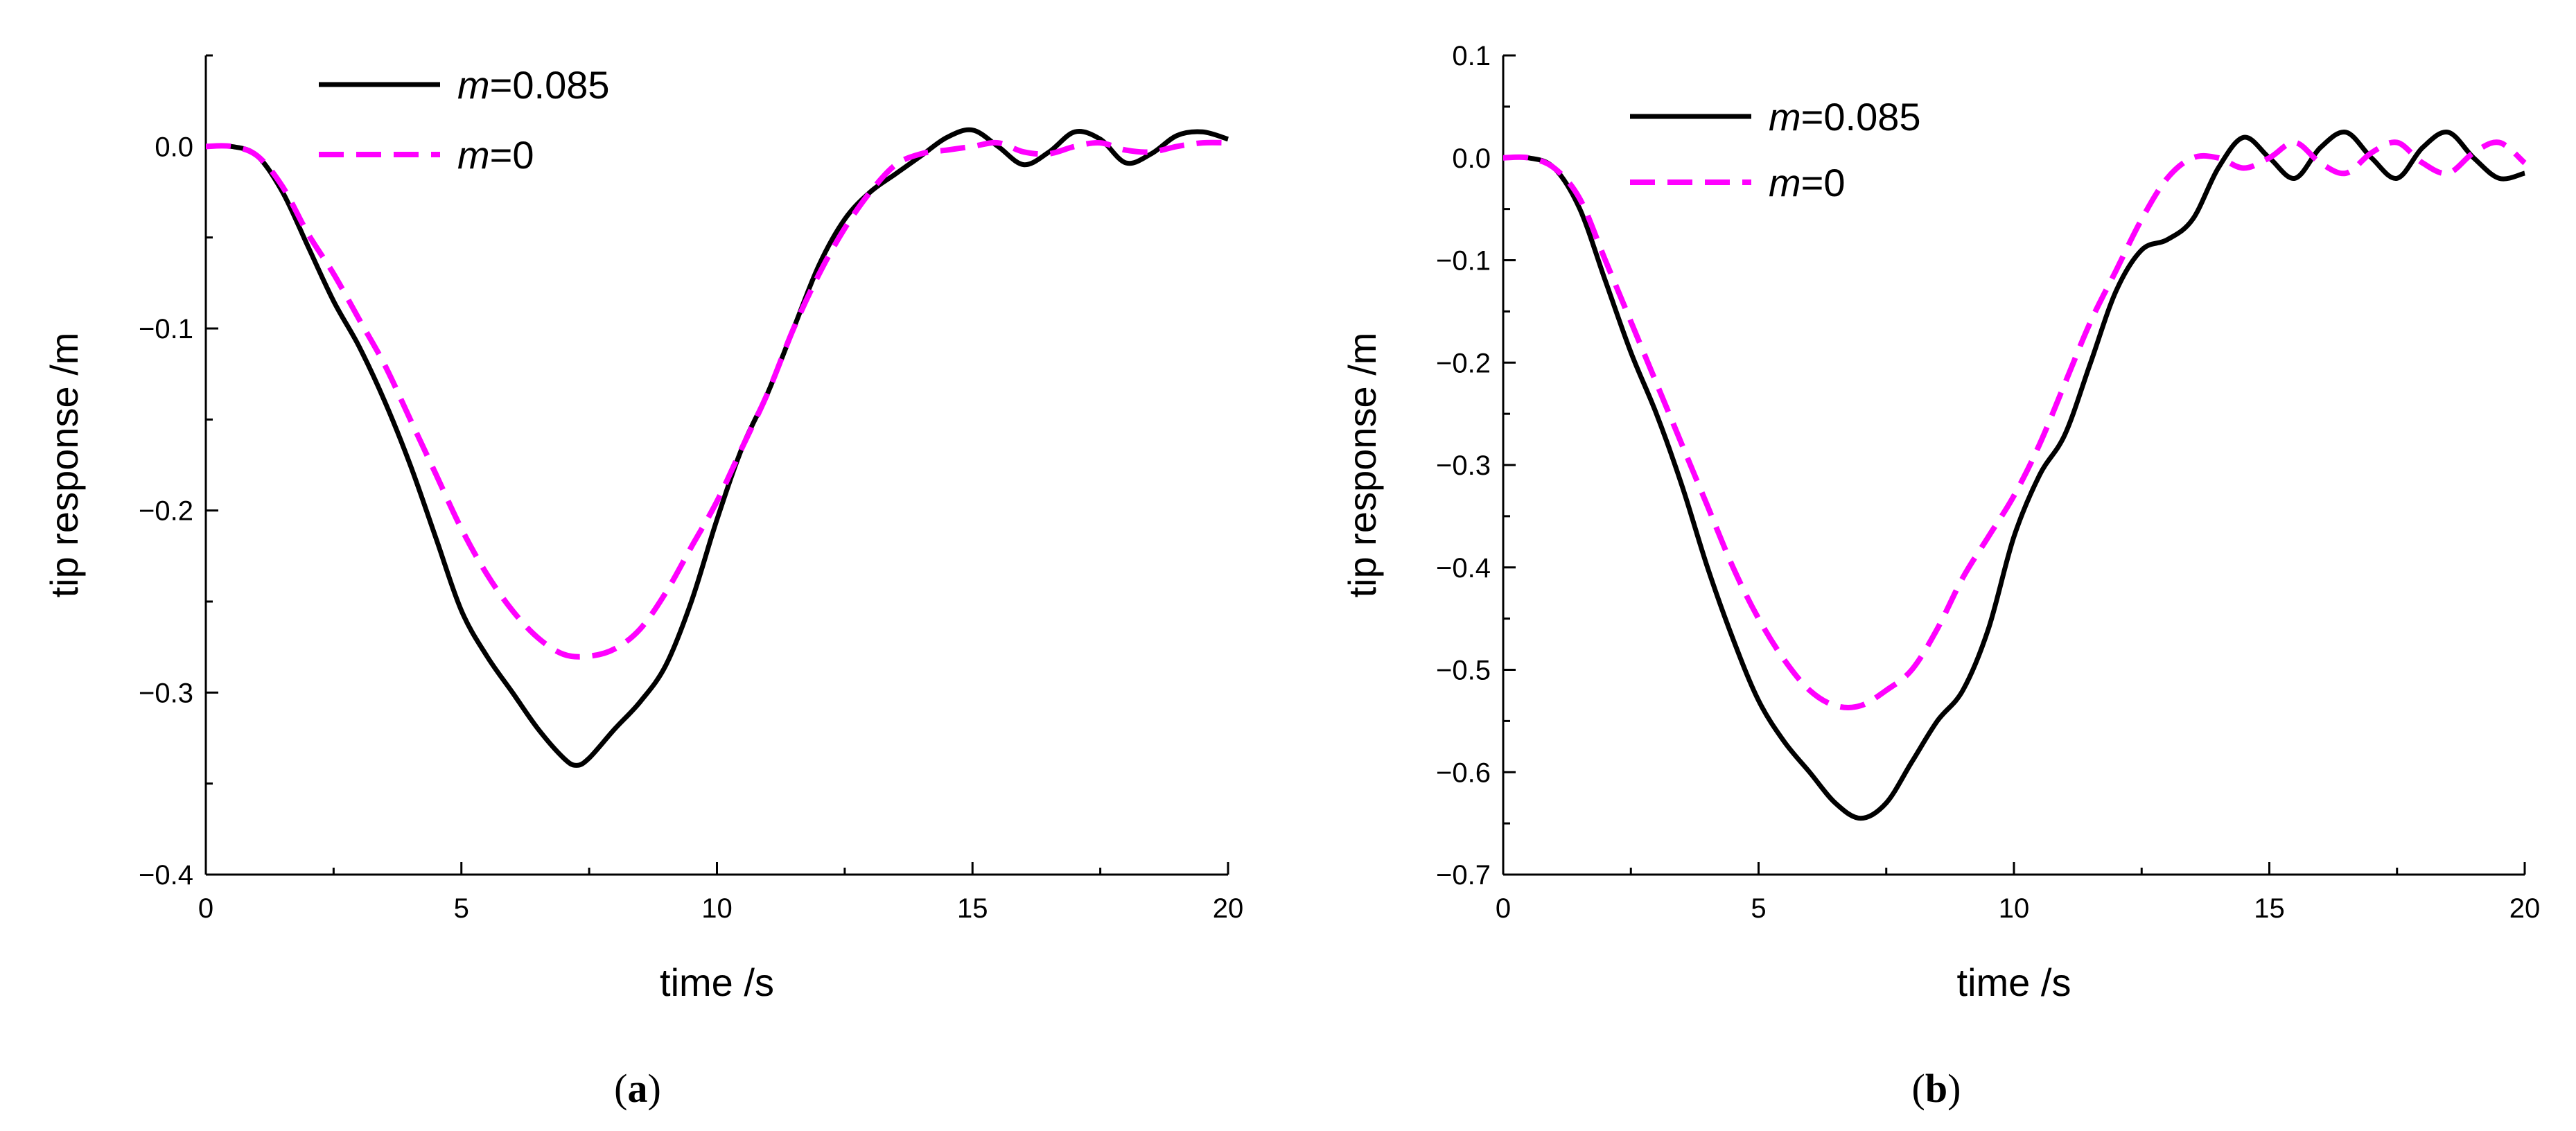  Describe the element at coordinates (1463, 772) in the screenshot. I see `y-tick-label: −0.6` at that location.